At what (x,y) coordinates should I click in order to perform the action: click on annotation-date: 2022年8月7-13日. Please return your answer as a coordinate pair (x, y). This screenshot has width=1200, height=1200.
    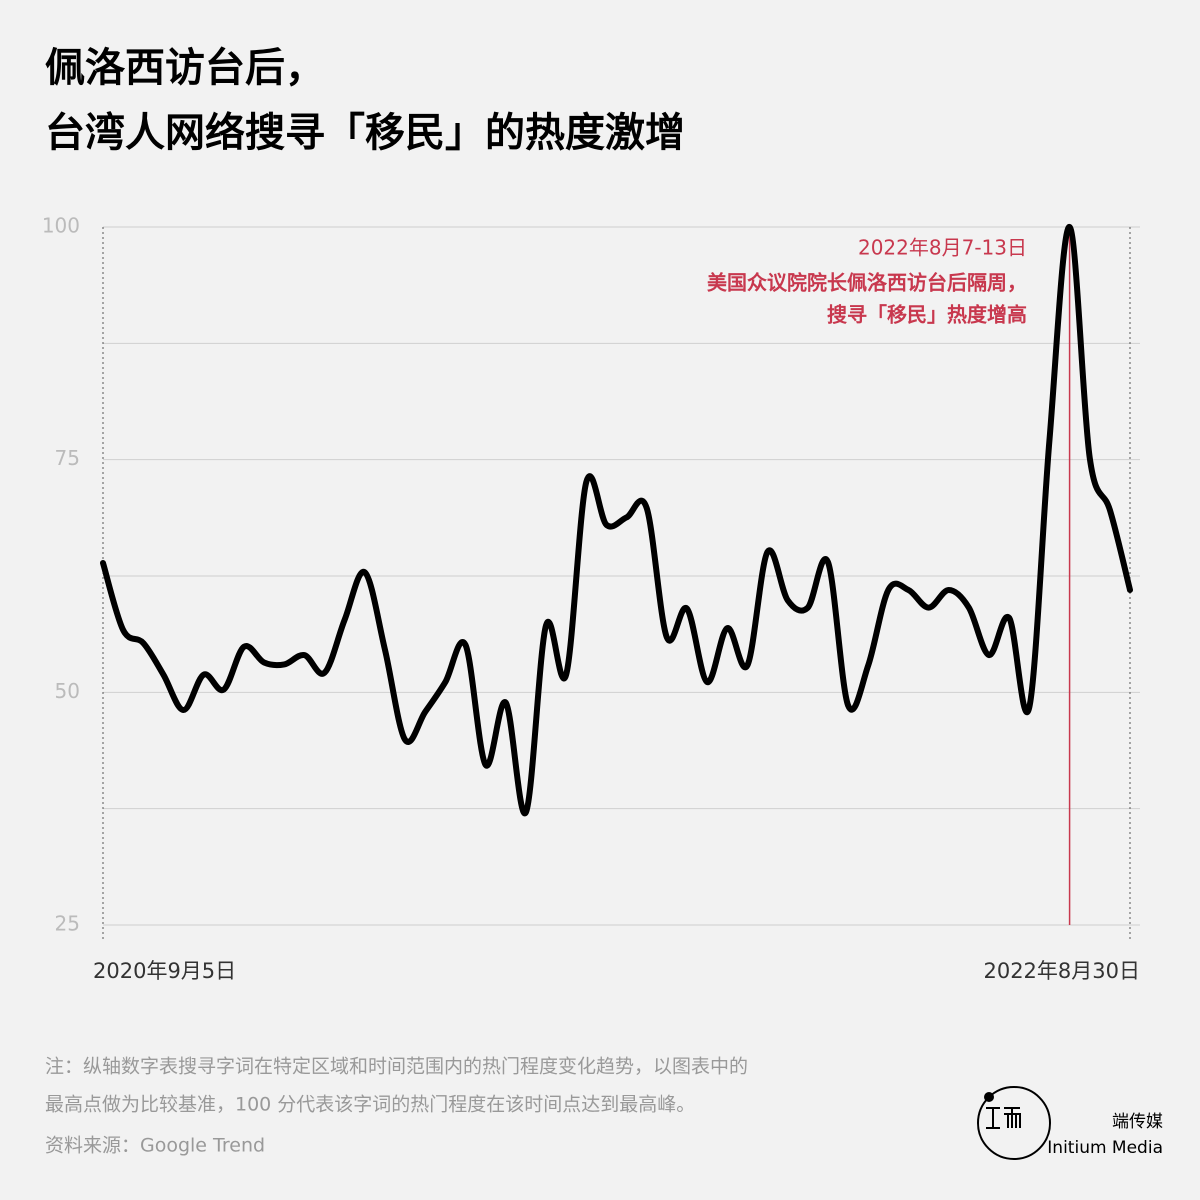
    Looking at the image, I should click on (942, 248).